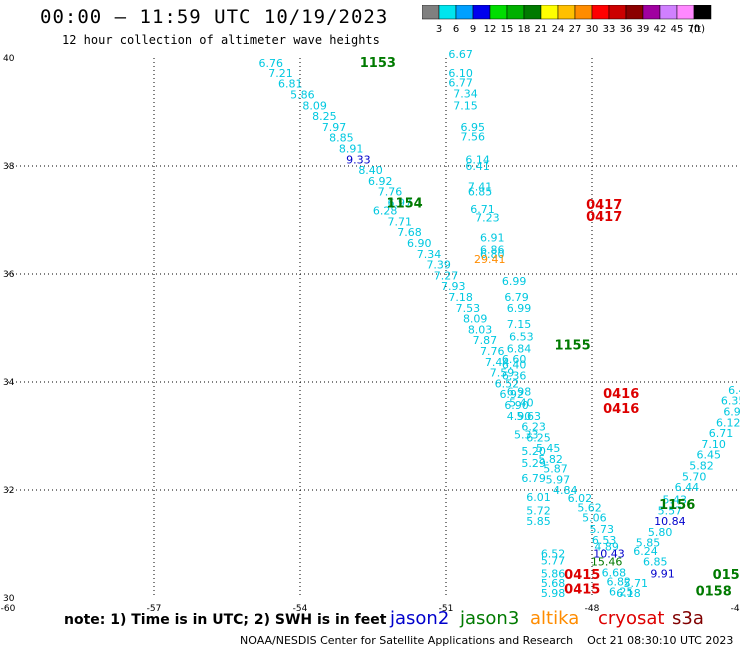 The width and height of the screenshot is (740, 650). I want to click on wave-height-value: 6.01, so click(538, 497).